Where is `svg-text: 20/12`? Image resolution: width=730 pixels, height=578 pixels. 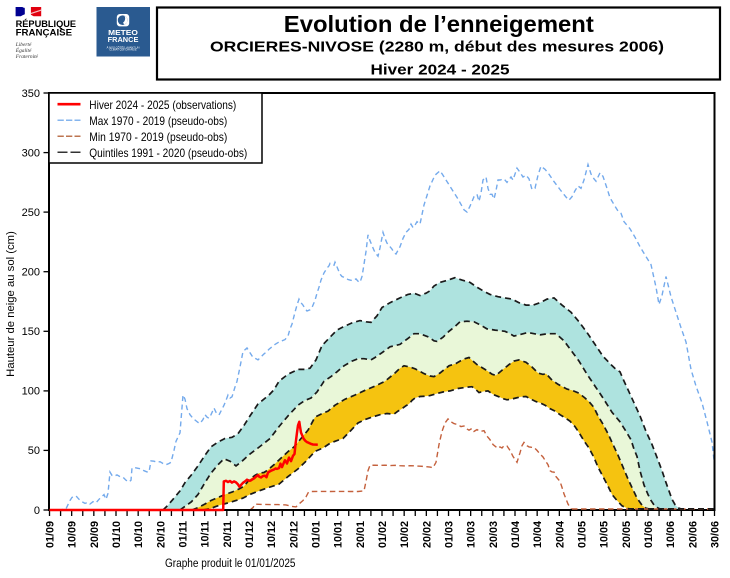 svg-text: 20/12 is located at coordinates (294, 534).